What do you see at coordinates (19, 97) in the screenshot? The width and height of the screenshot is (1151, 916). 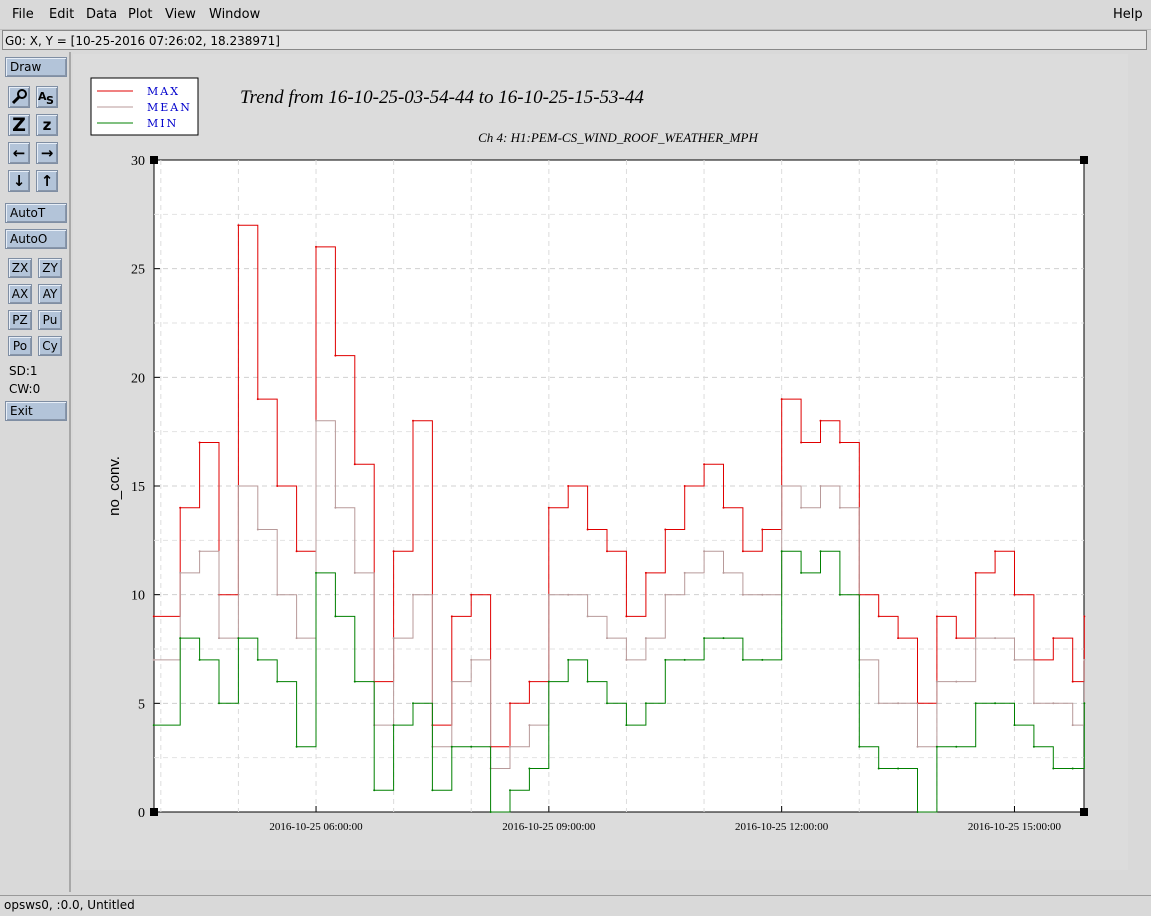 I see `magnify-button` at bounding box center [19, 97].